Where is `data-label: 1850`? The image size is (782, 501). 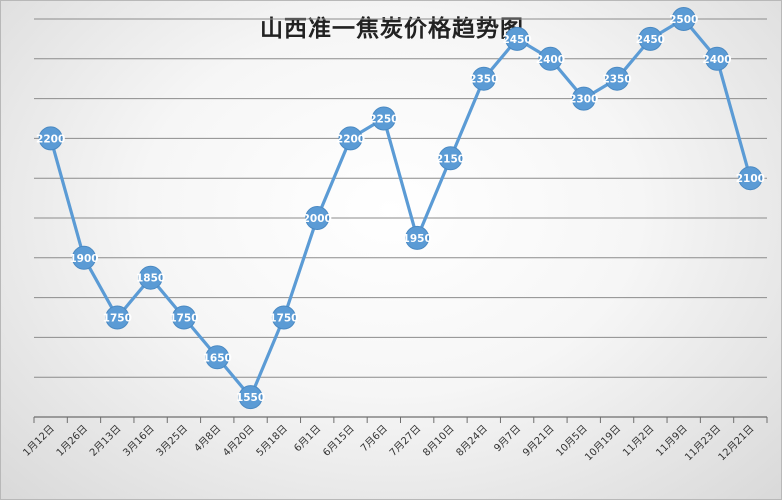 data-label: 1850 is located at coordinates (150, 279).